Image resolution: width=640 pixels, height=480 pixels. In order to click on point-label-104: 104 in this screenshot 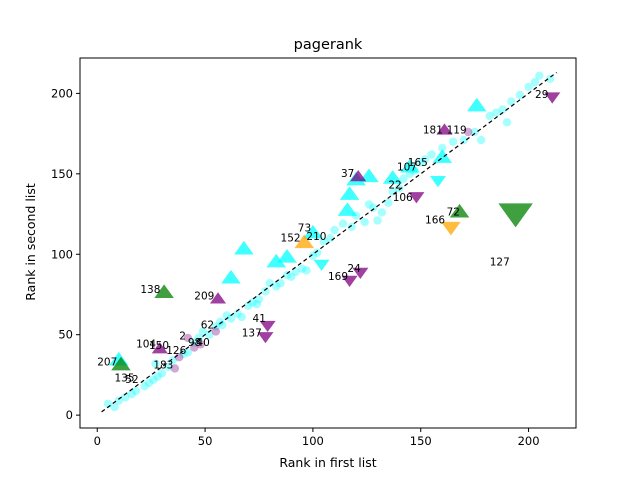, I will do `click(146, 345)`.